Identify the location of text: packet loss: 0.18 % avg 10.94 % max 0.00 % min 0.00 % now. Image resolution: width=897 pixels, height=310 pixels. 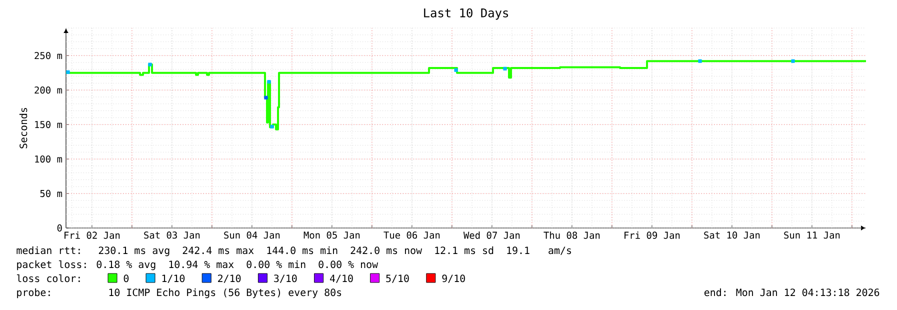
(197, 265).